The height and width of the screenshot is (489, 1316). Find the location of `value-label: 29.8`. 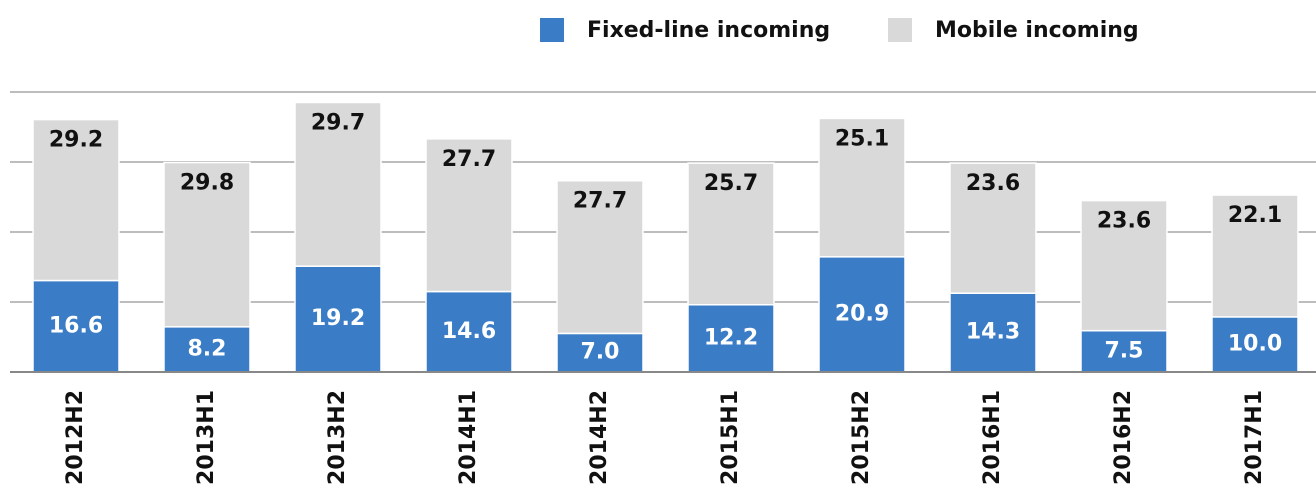

value-label: 29.8 is located at coordinates (207, 183).